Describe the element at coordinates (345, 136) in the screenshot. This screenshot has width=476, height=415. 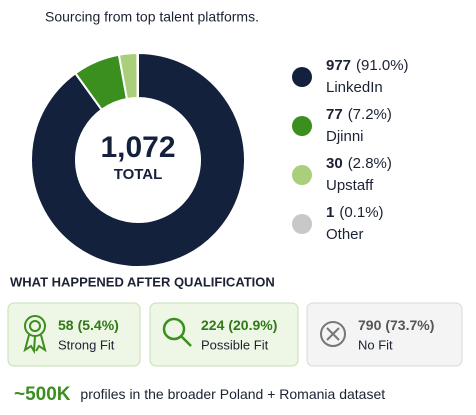
I see `legend-label: Djinni` at that location.